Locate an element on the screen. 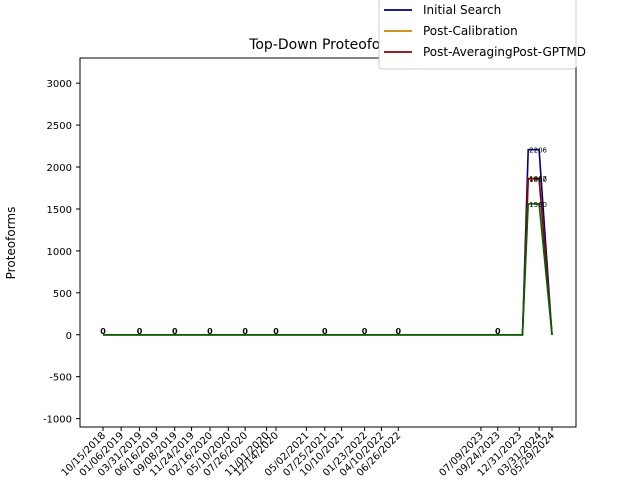  y-tick-label: -1000 is located at coordinates (57, 420).